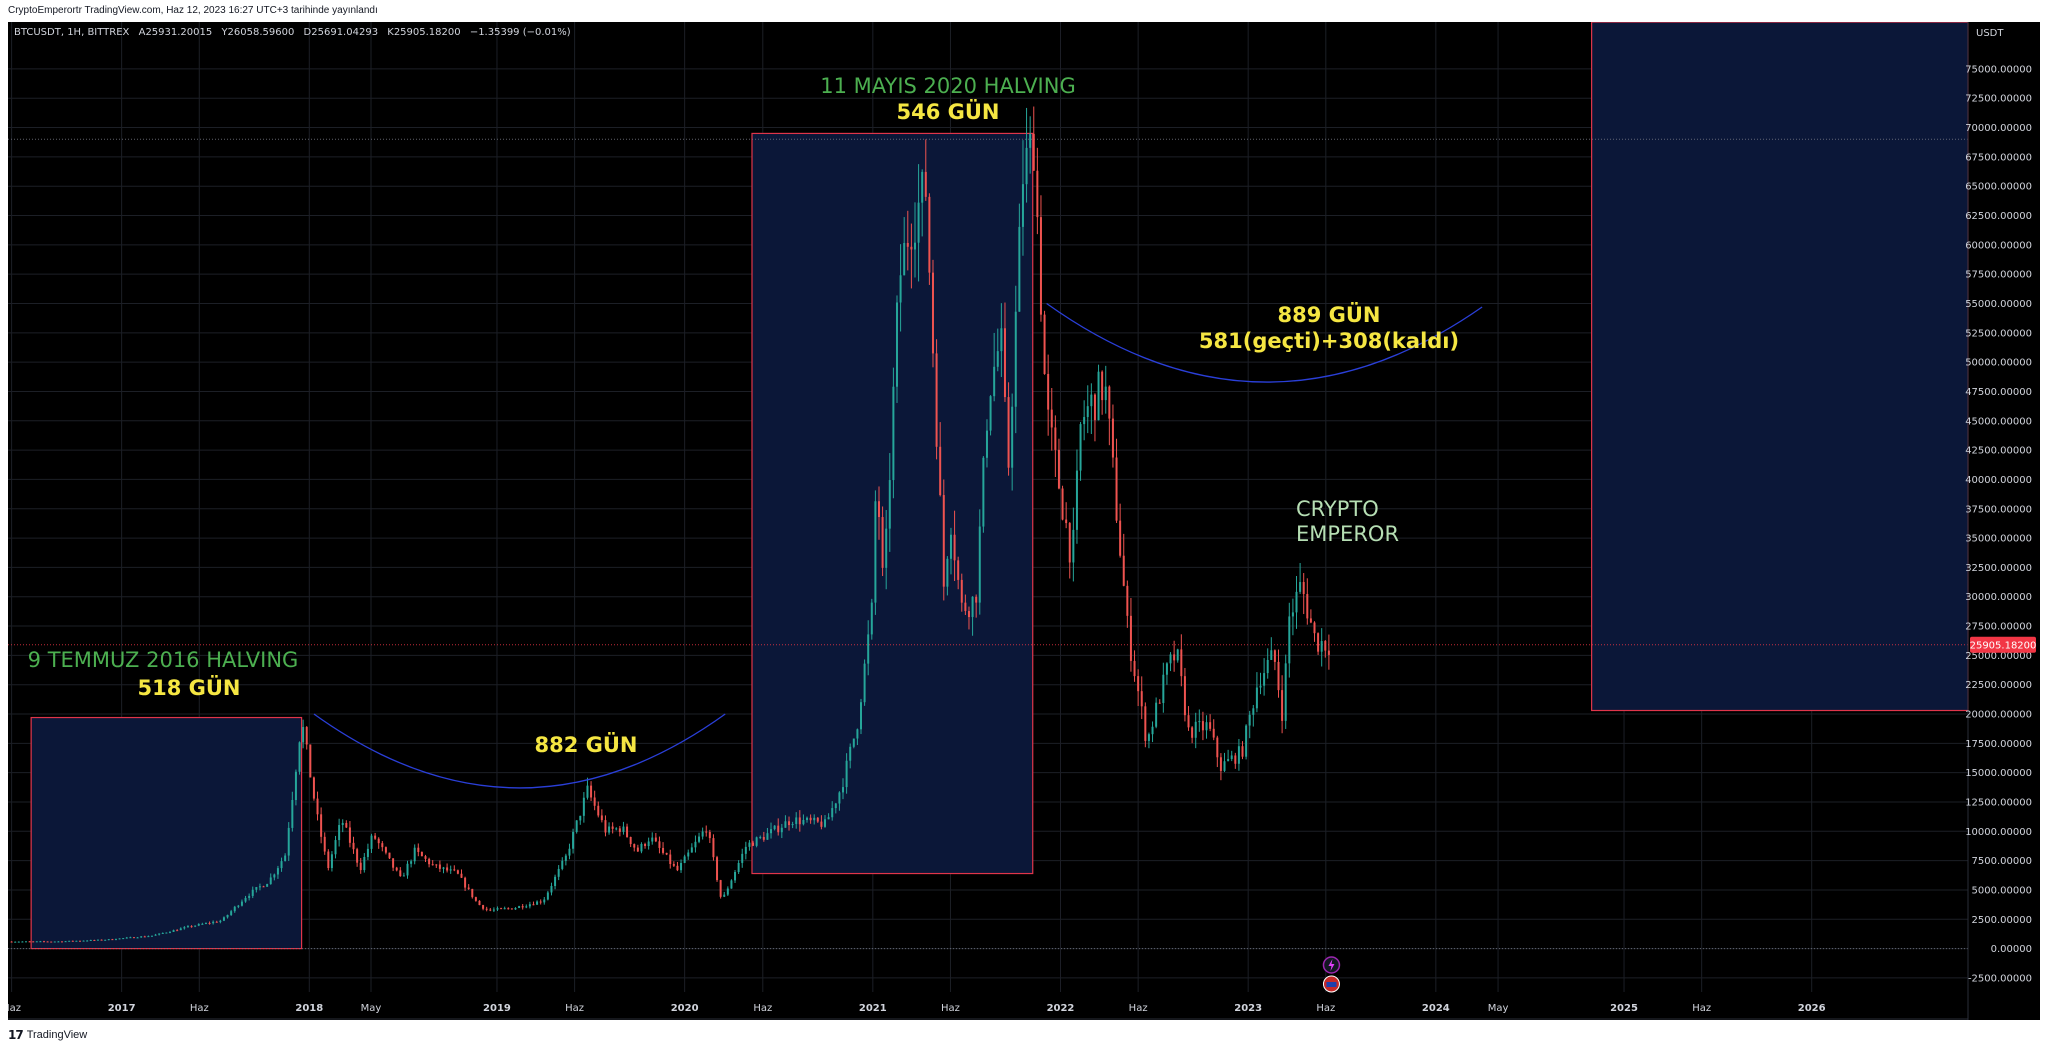  I want to click on y-tick-label: 60000.00000, so click(1998, 245).